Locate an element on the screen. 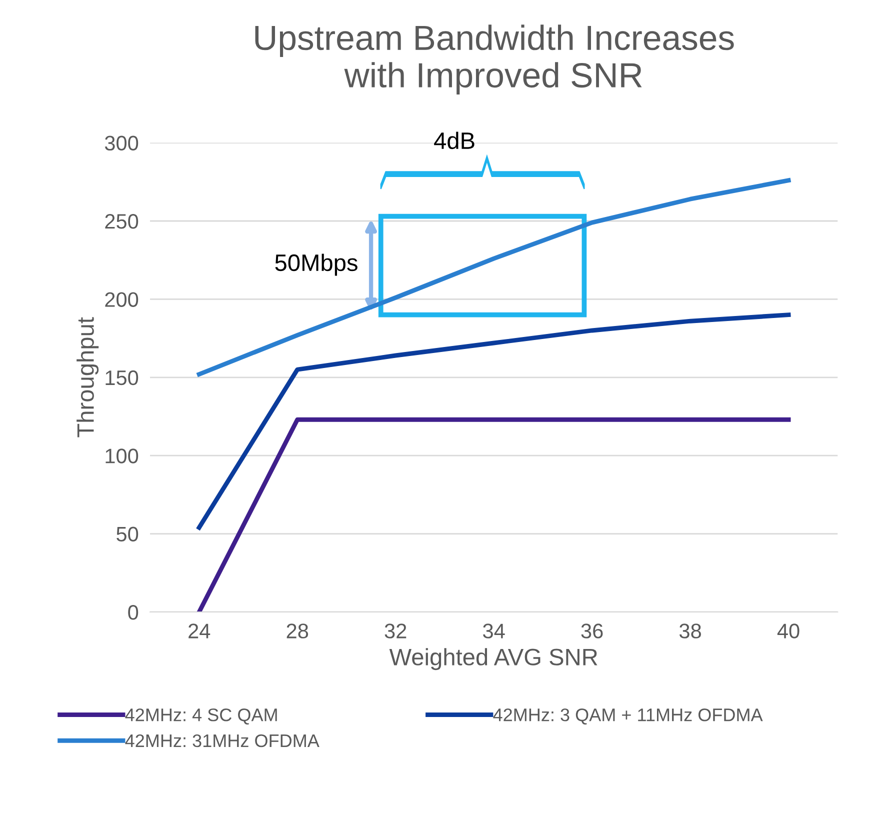 This screenshot has width=893, height=816. annotation: 50Mbps is located at coordinates (316, 265).